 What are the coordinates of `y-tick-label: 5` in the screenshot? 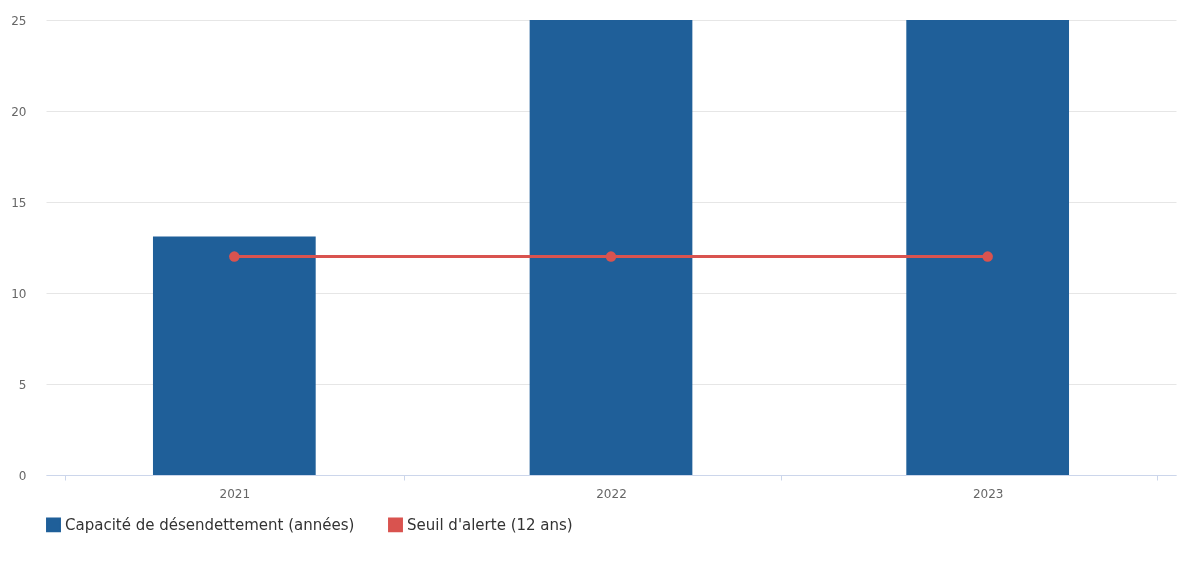 It's located at (22, 384).